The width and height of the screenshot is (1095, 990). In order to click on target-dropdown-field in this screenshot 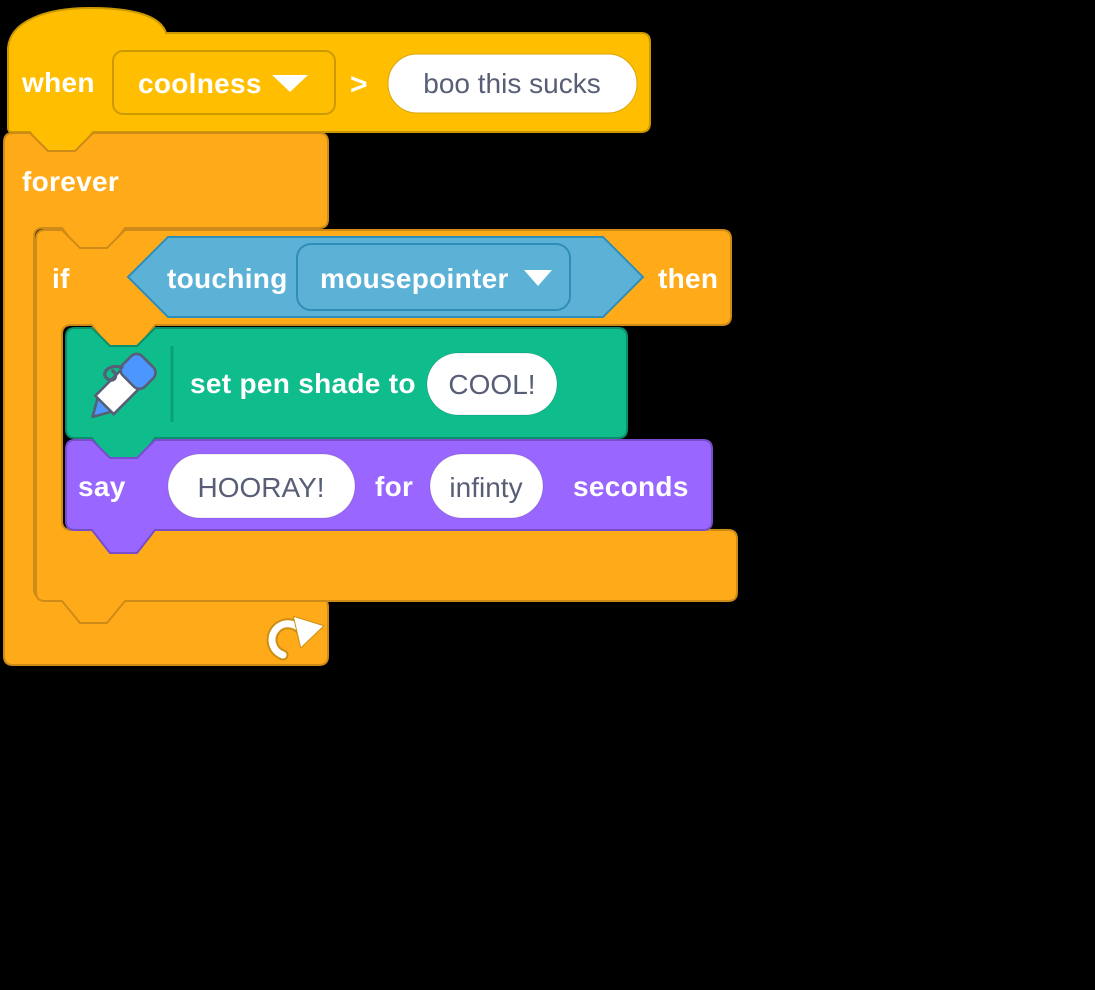, I will do `click(433, 277)`.